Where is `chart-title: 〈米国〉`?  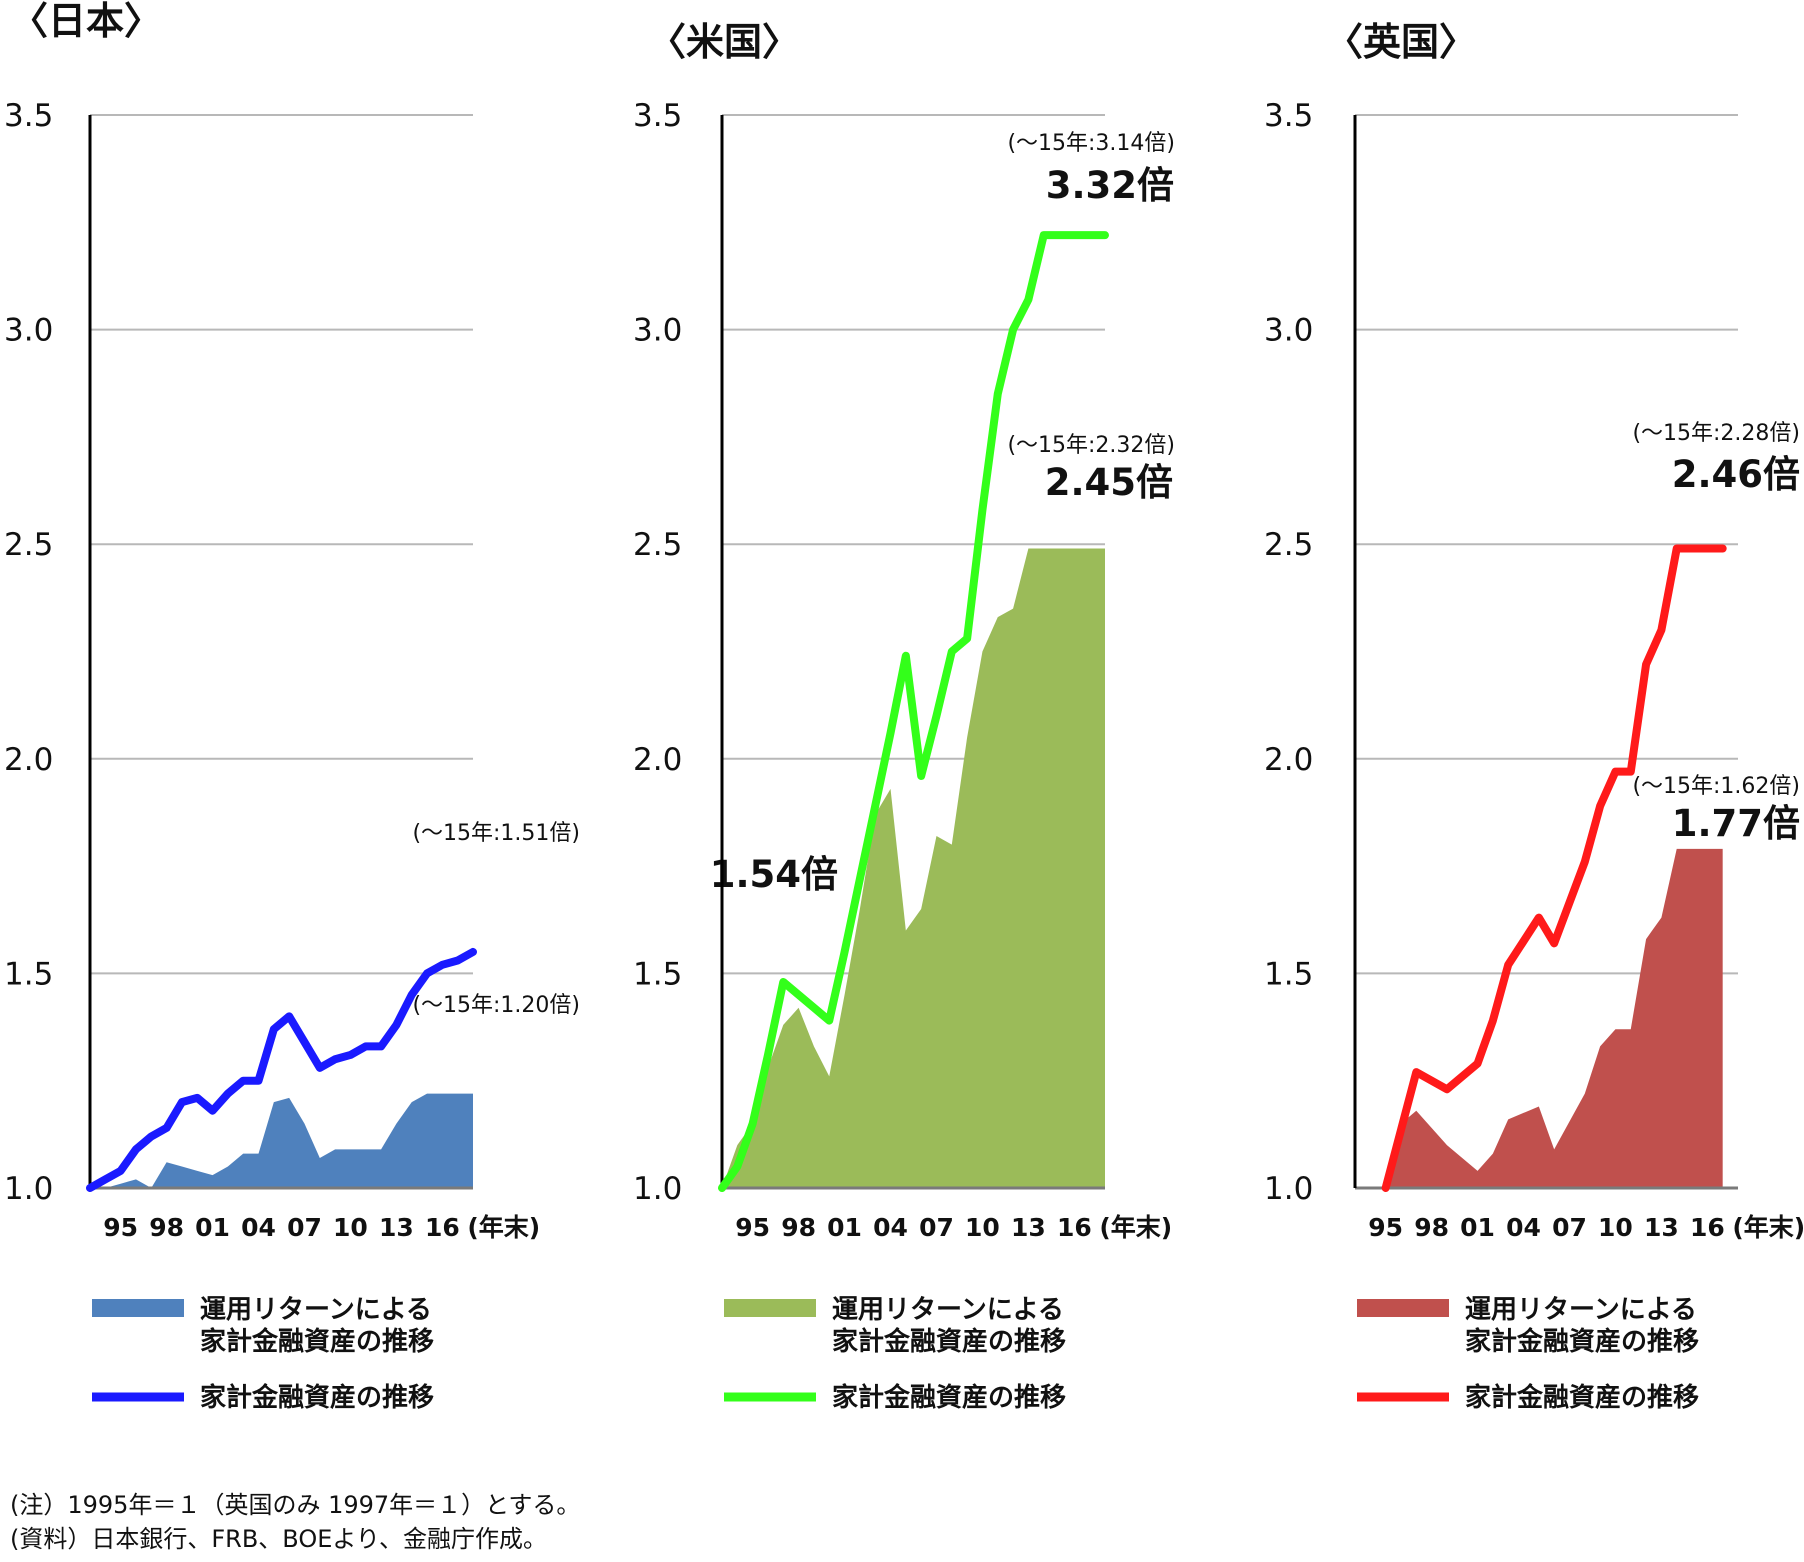
chart-title: 〈米国〉 is located at coordinates (724, 42).